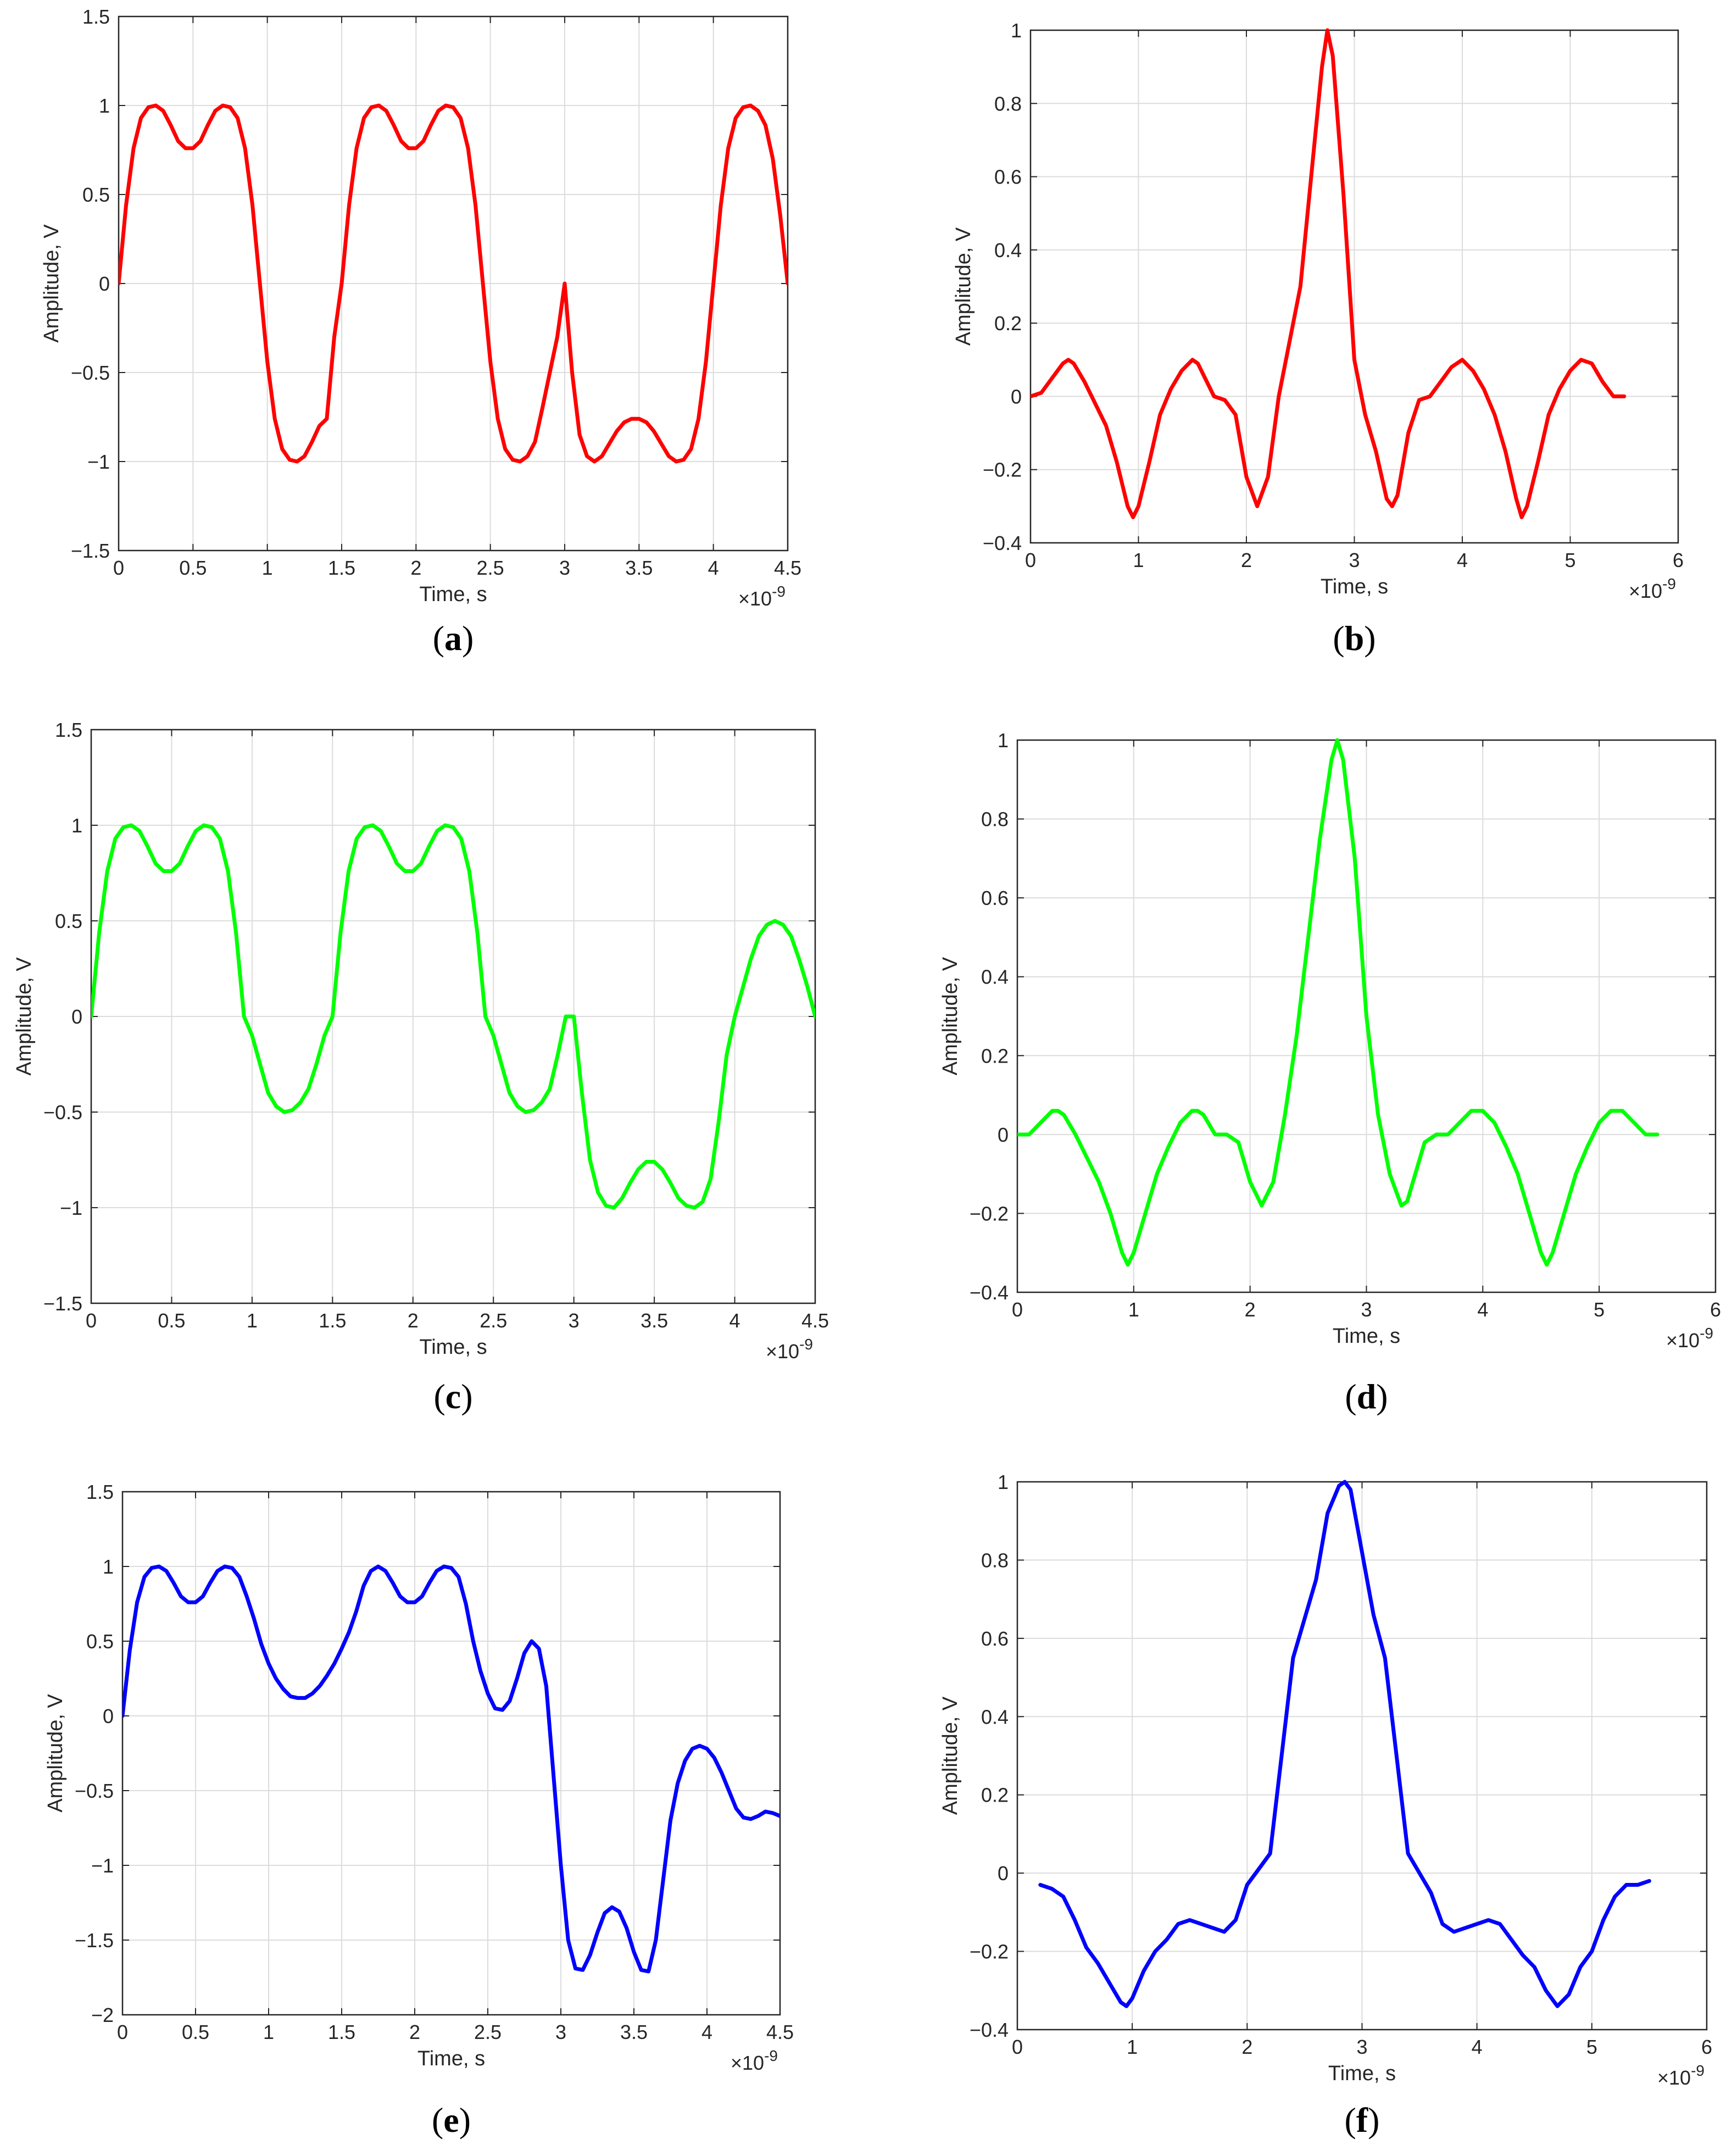 The width and height of the screenshot is (1732, 2156). What do you see at coordinates (172, 1320) in the screenshot?
I see `x-tick-label: 0.5` at bounding box center [172, 1320].